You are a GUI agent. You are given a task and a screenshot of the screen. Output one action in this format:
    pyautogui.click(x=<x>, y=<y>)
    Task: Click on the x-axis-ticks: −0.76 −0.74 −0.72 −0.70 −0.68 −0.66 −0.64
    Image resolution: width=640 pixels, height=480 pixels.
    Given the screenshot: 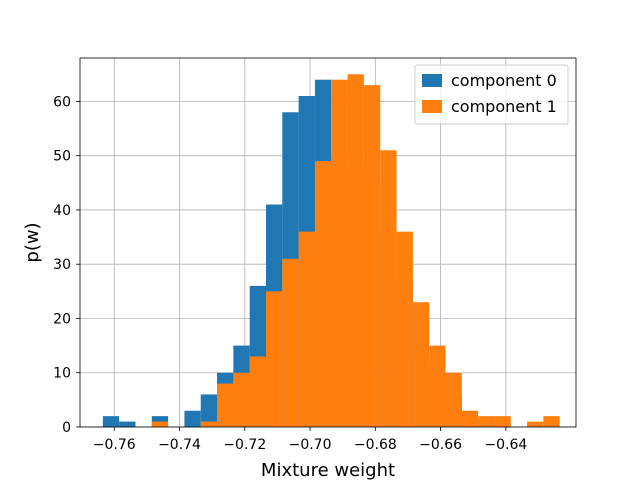 What is the action you would take?
    pyautogui.click(x=310, y=440)
    